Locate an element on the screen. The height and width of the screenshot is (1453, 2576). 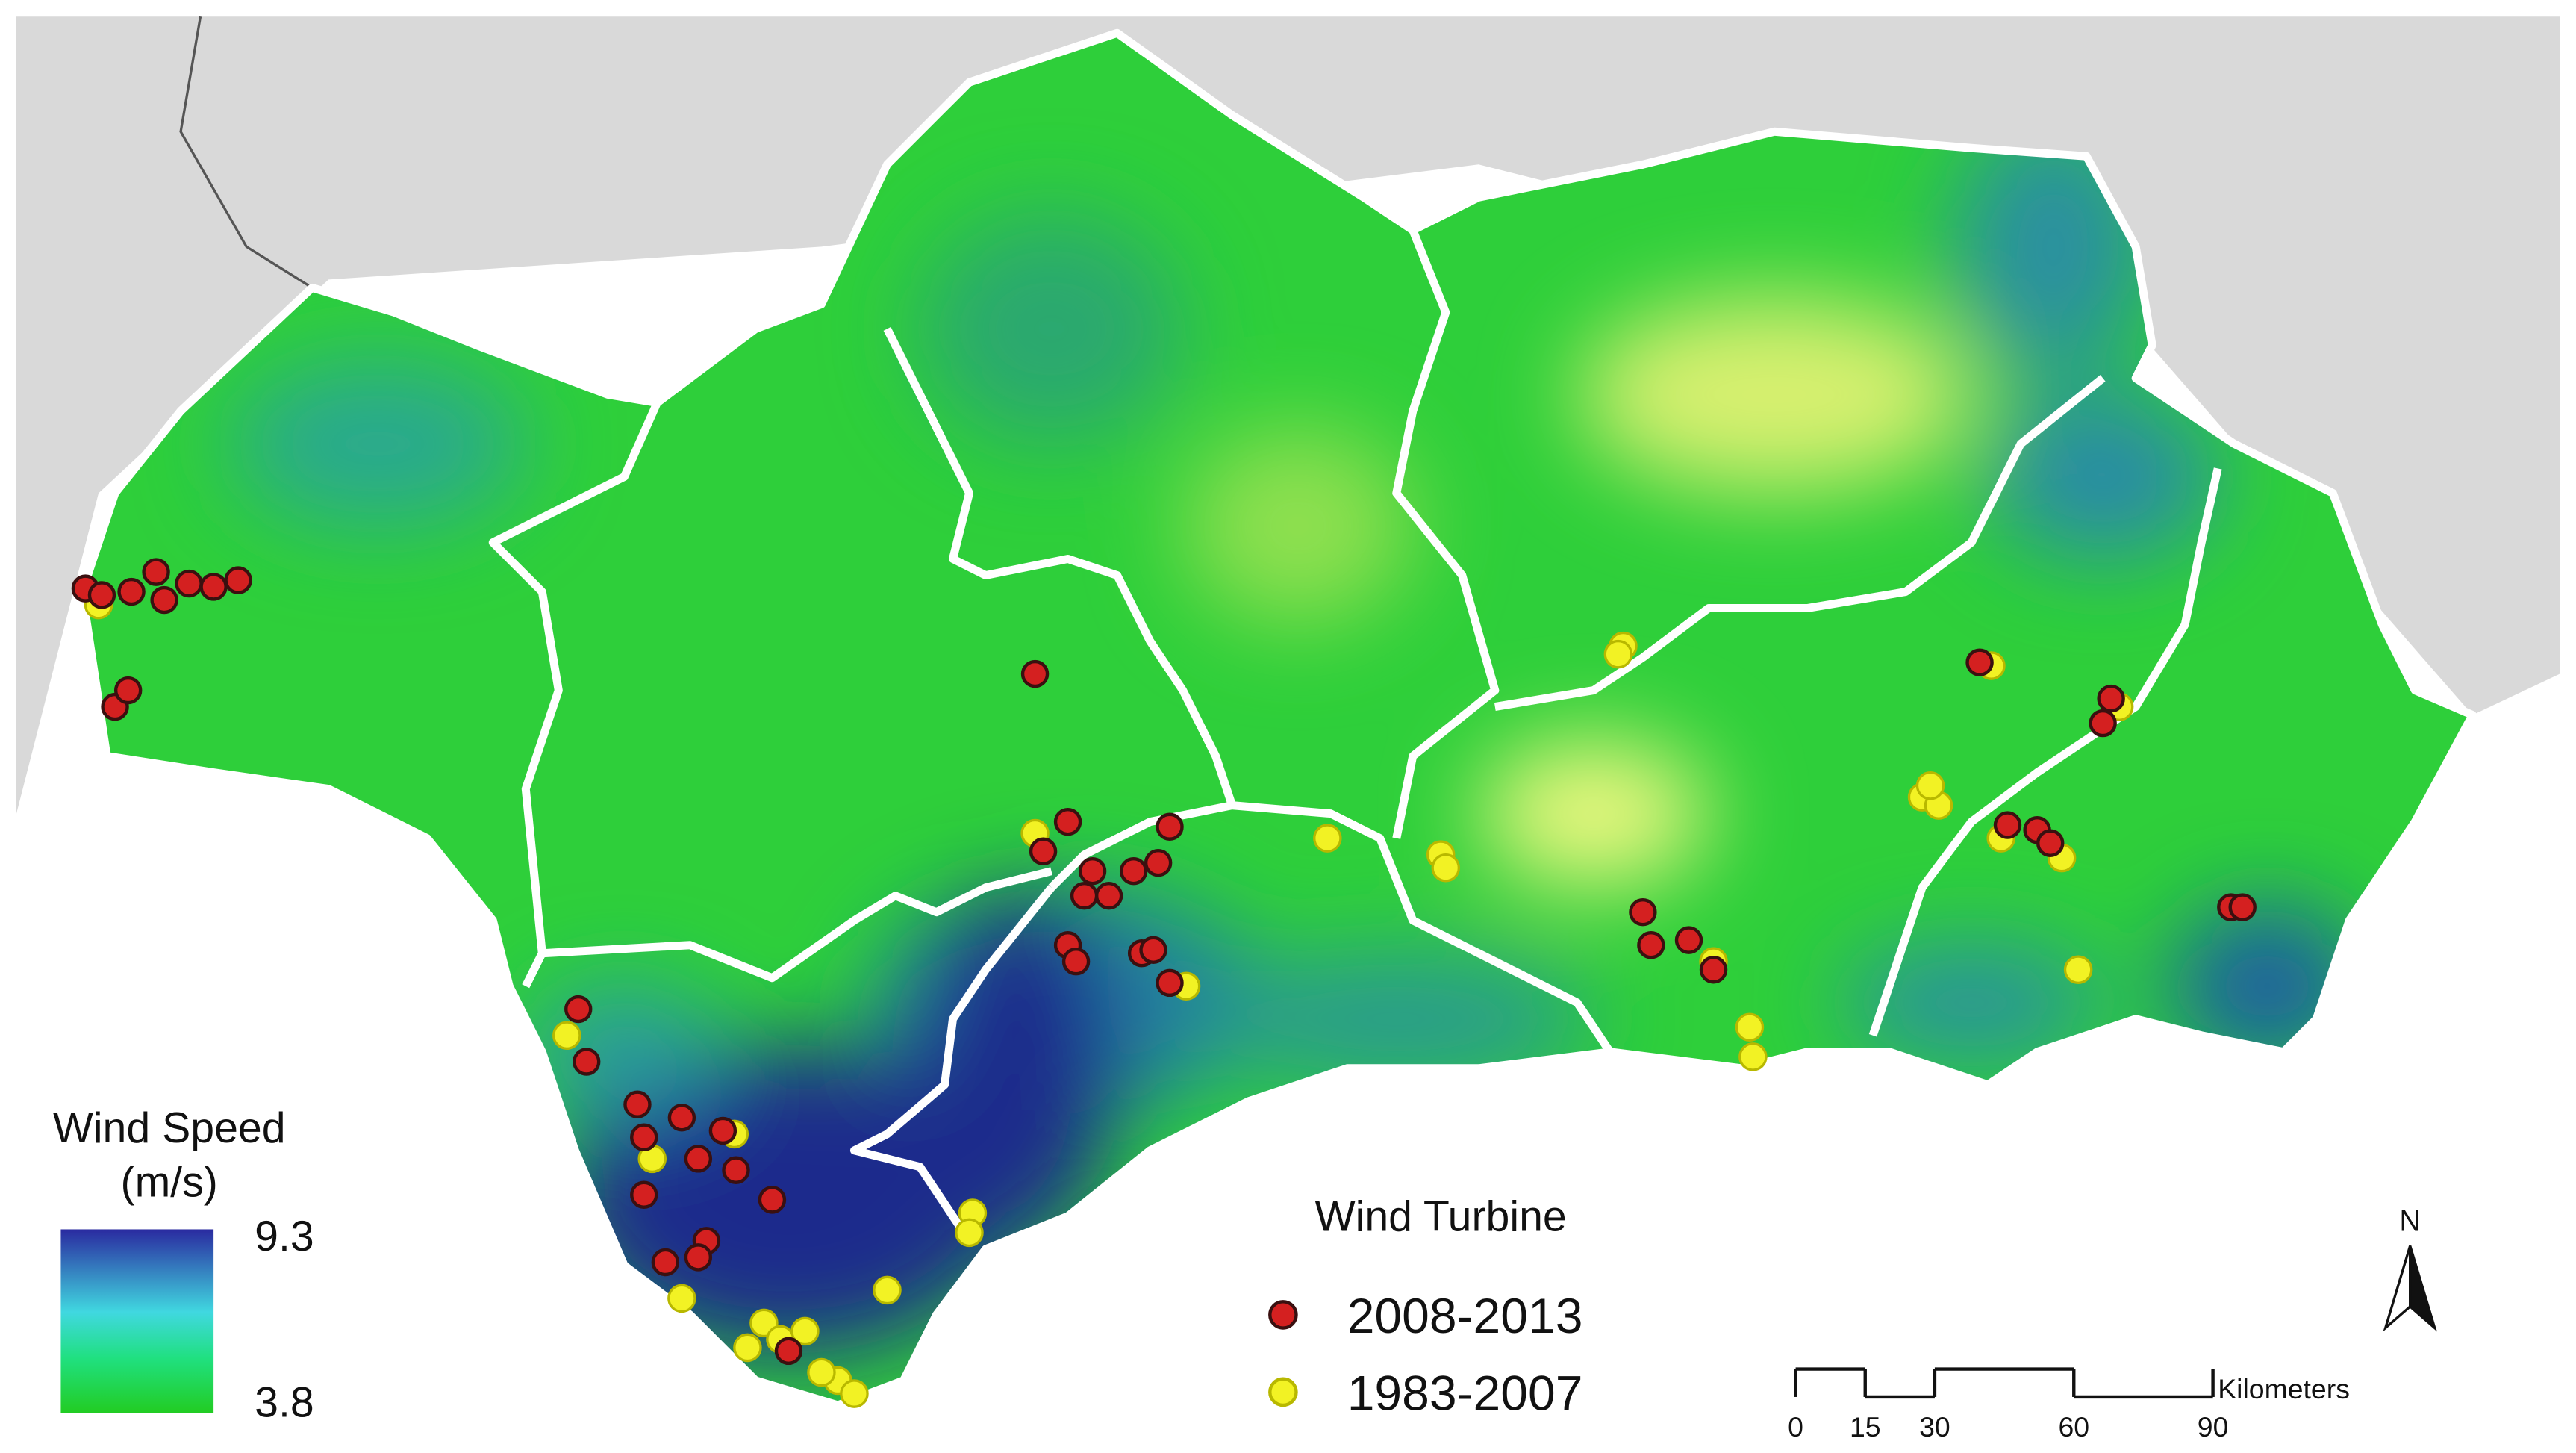
scale-label: 60 is located at coordinates (2073, 1427).